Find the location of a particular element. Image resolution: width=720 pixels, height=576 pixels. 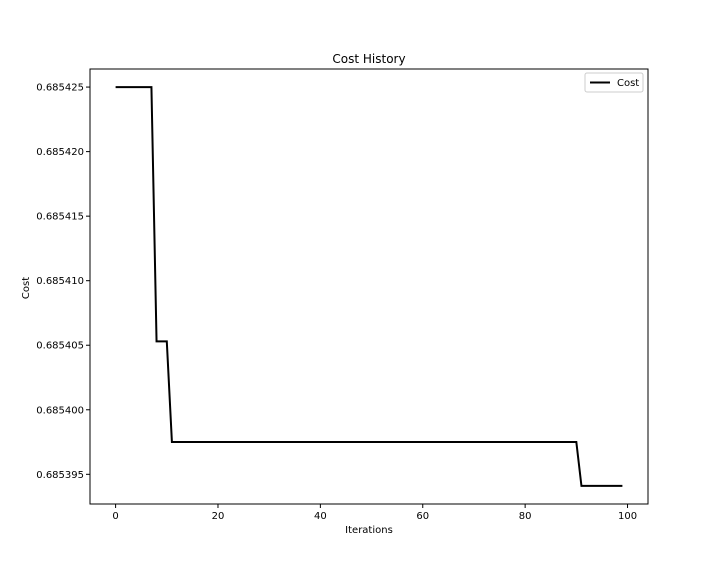

y-tick-label: 0.685415 is located at coordinates (60, 217).